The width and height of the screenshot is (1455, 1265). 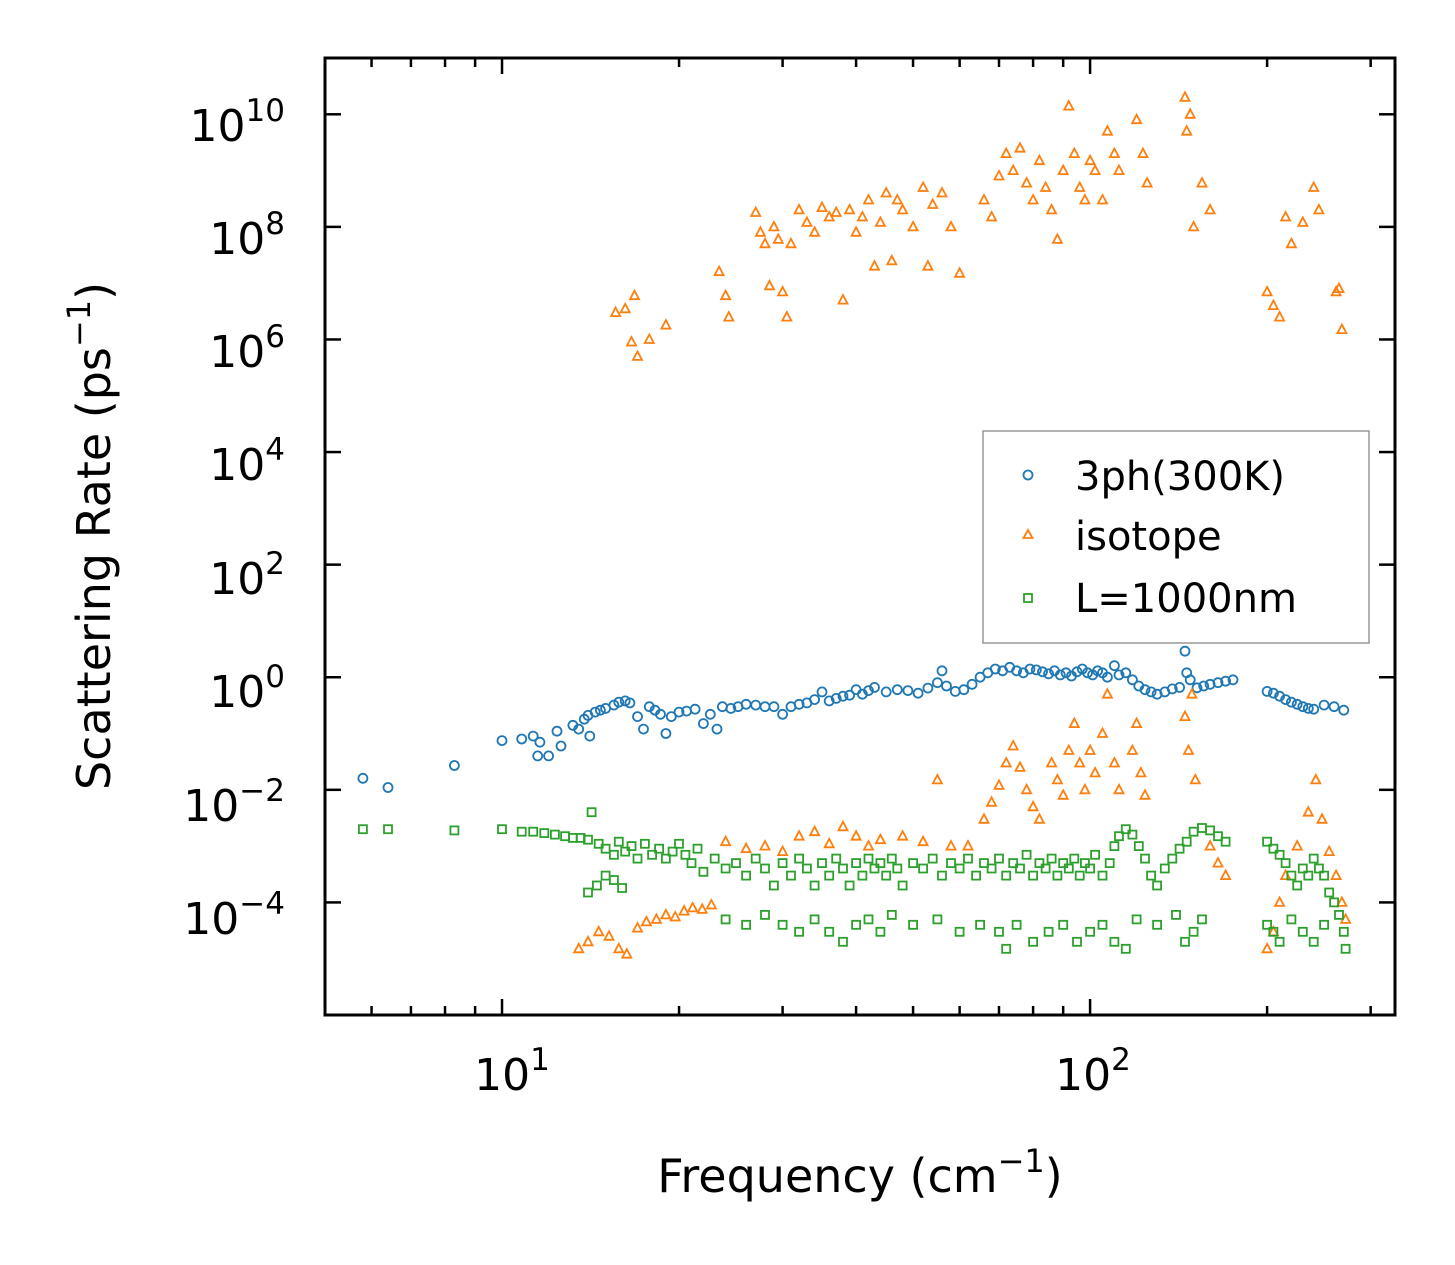 I want to click on y-tick-label-1e8: 10⁸, so click(x=247, y=235).